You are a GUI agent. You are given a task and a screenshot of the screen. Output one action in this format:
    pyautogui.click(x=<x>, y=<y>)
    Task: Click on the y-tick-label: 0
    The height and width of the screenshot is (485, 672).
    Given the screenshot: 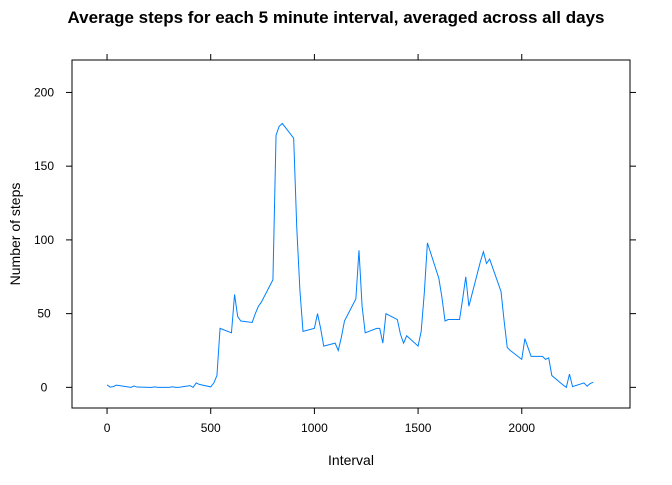 What is the action you would take?
    pyautogui.click(x=44, y=387)
    